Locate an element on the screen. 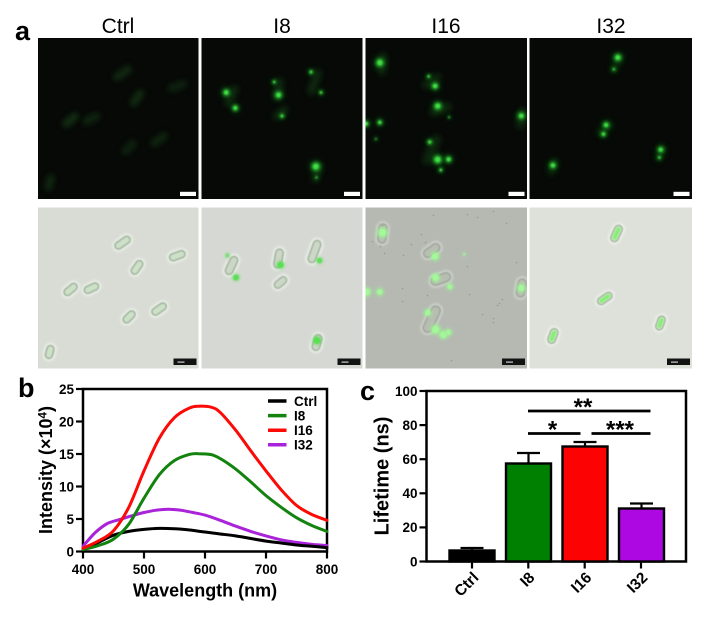  svg-text: 100 is located at coordinates (406, 391).